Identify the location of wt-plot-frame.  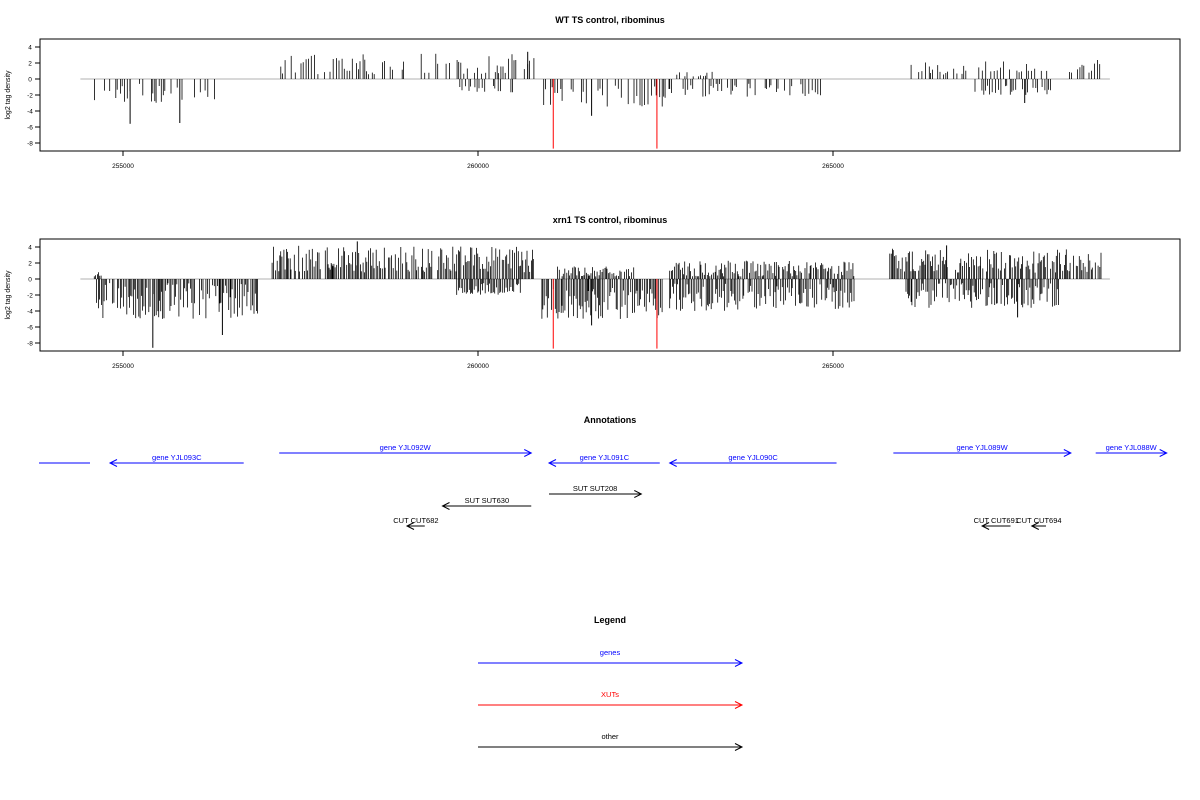
(610, 95).